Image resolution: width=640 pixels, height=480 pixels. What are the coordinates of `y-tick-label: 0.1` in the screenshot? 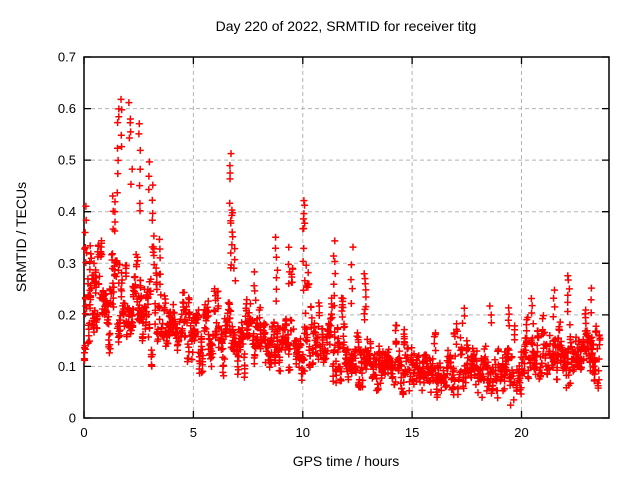 It's located at (67, 366).